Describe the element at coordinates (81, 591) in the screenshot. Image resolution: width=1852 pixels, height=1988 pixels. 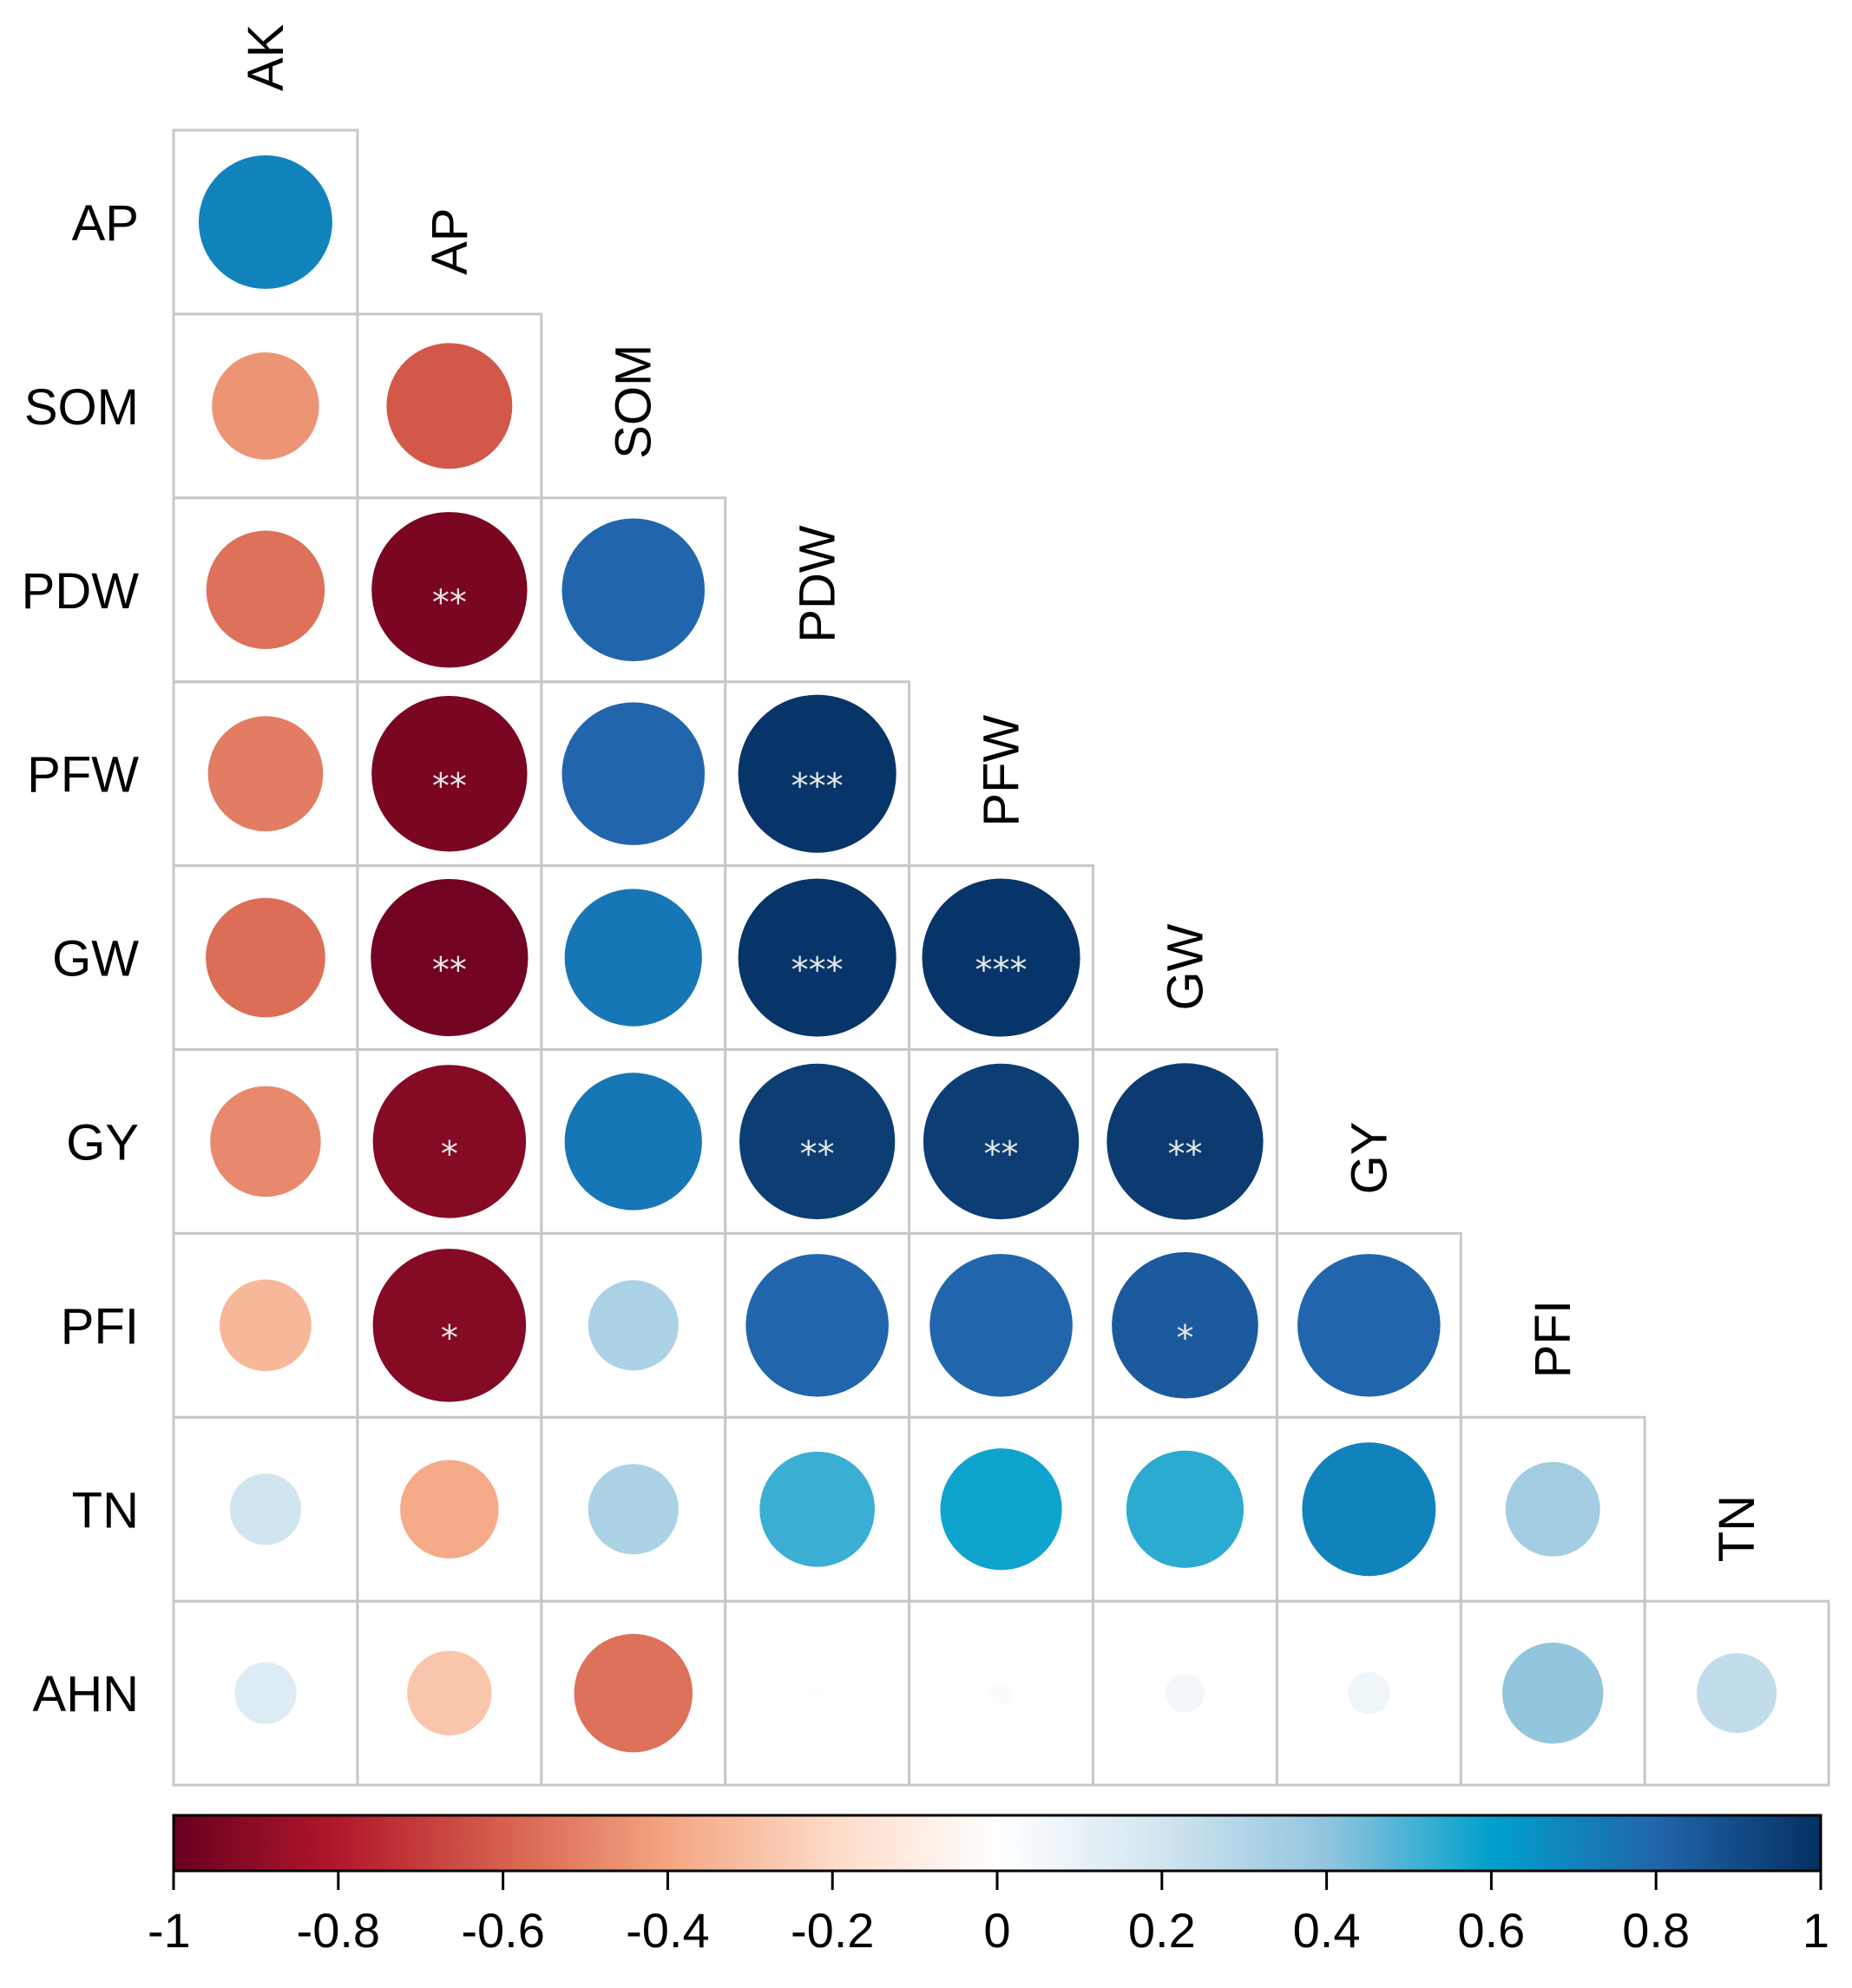
I see `row-label: PDW` at that location.